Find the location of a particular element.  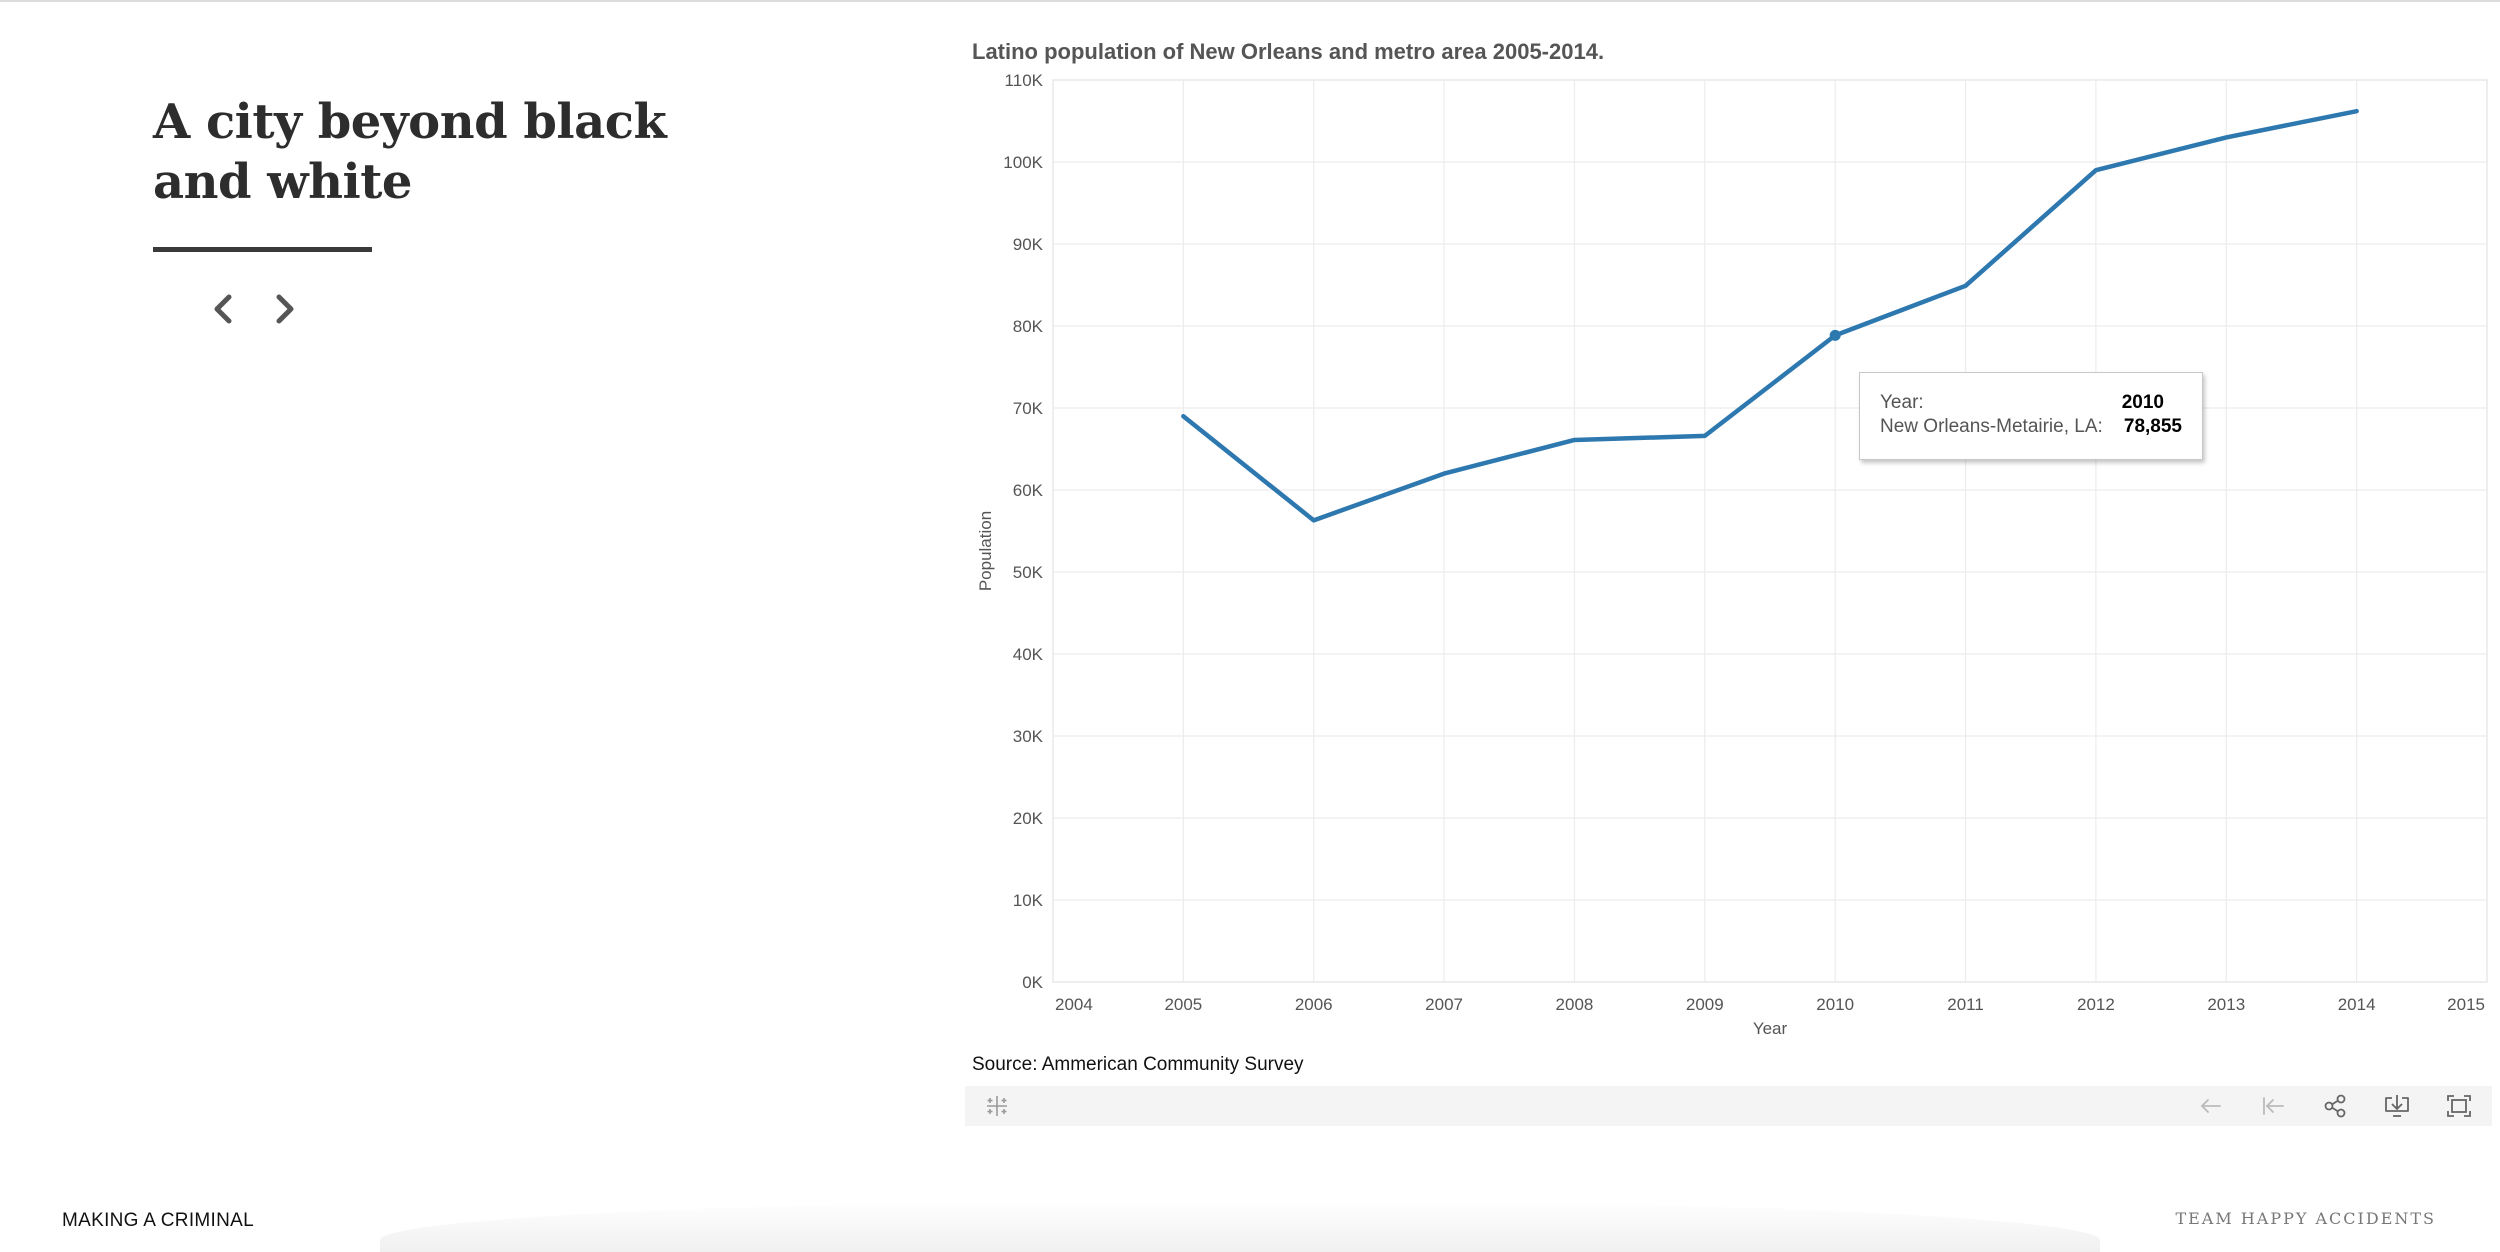

fullscreen-button is located at coordinates (2459, 1106).